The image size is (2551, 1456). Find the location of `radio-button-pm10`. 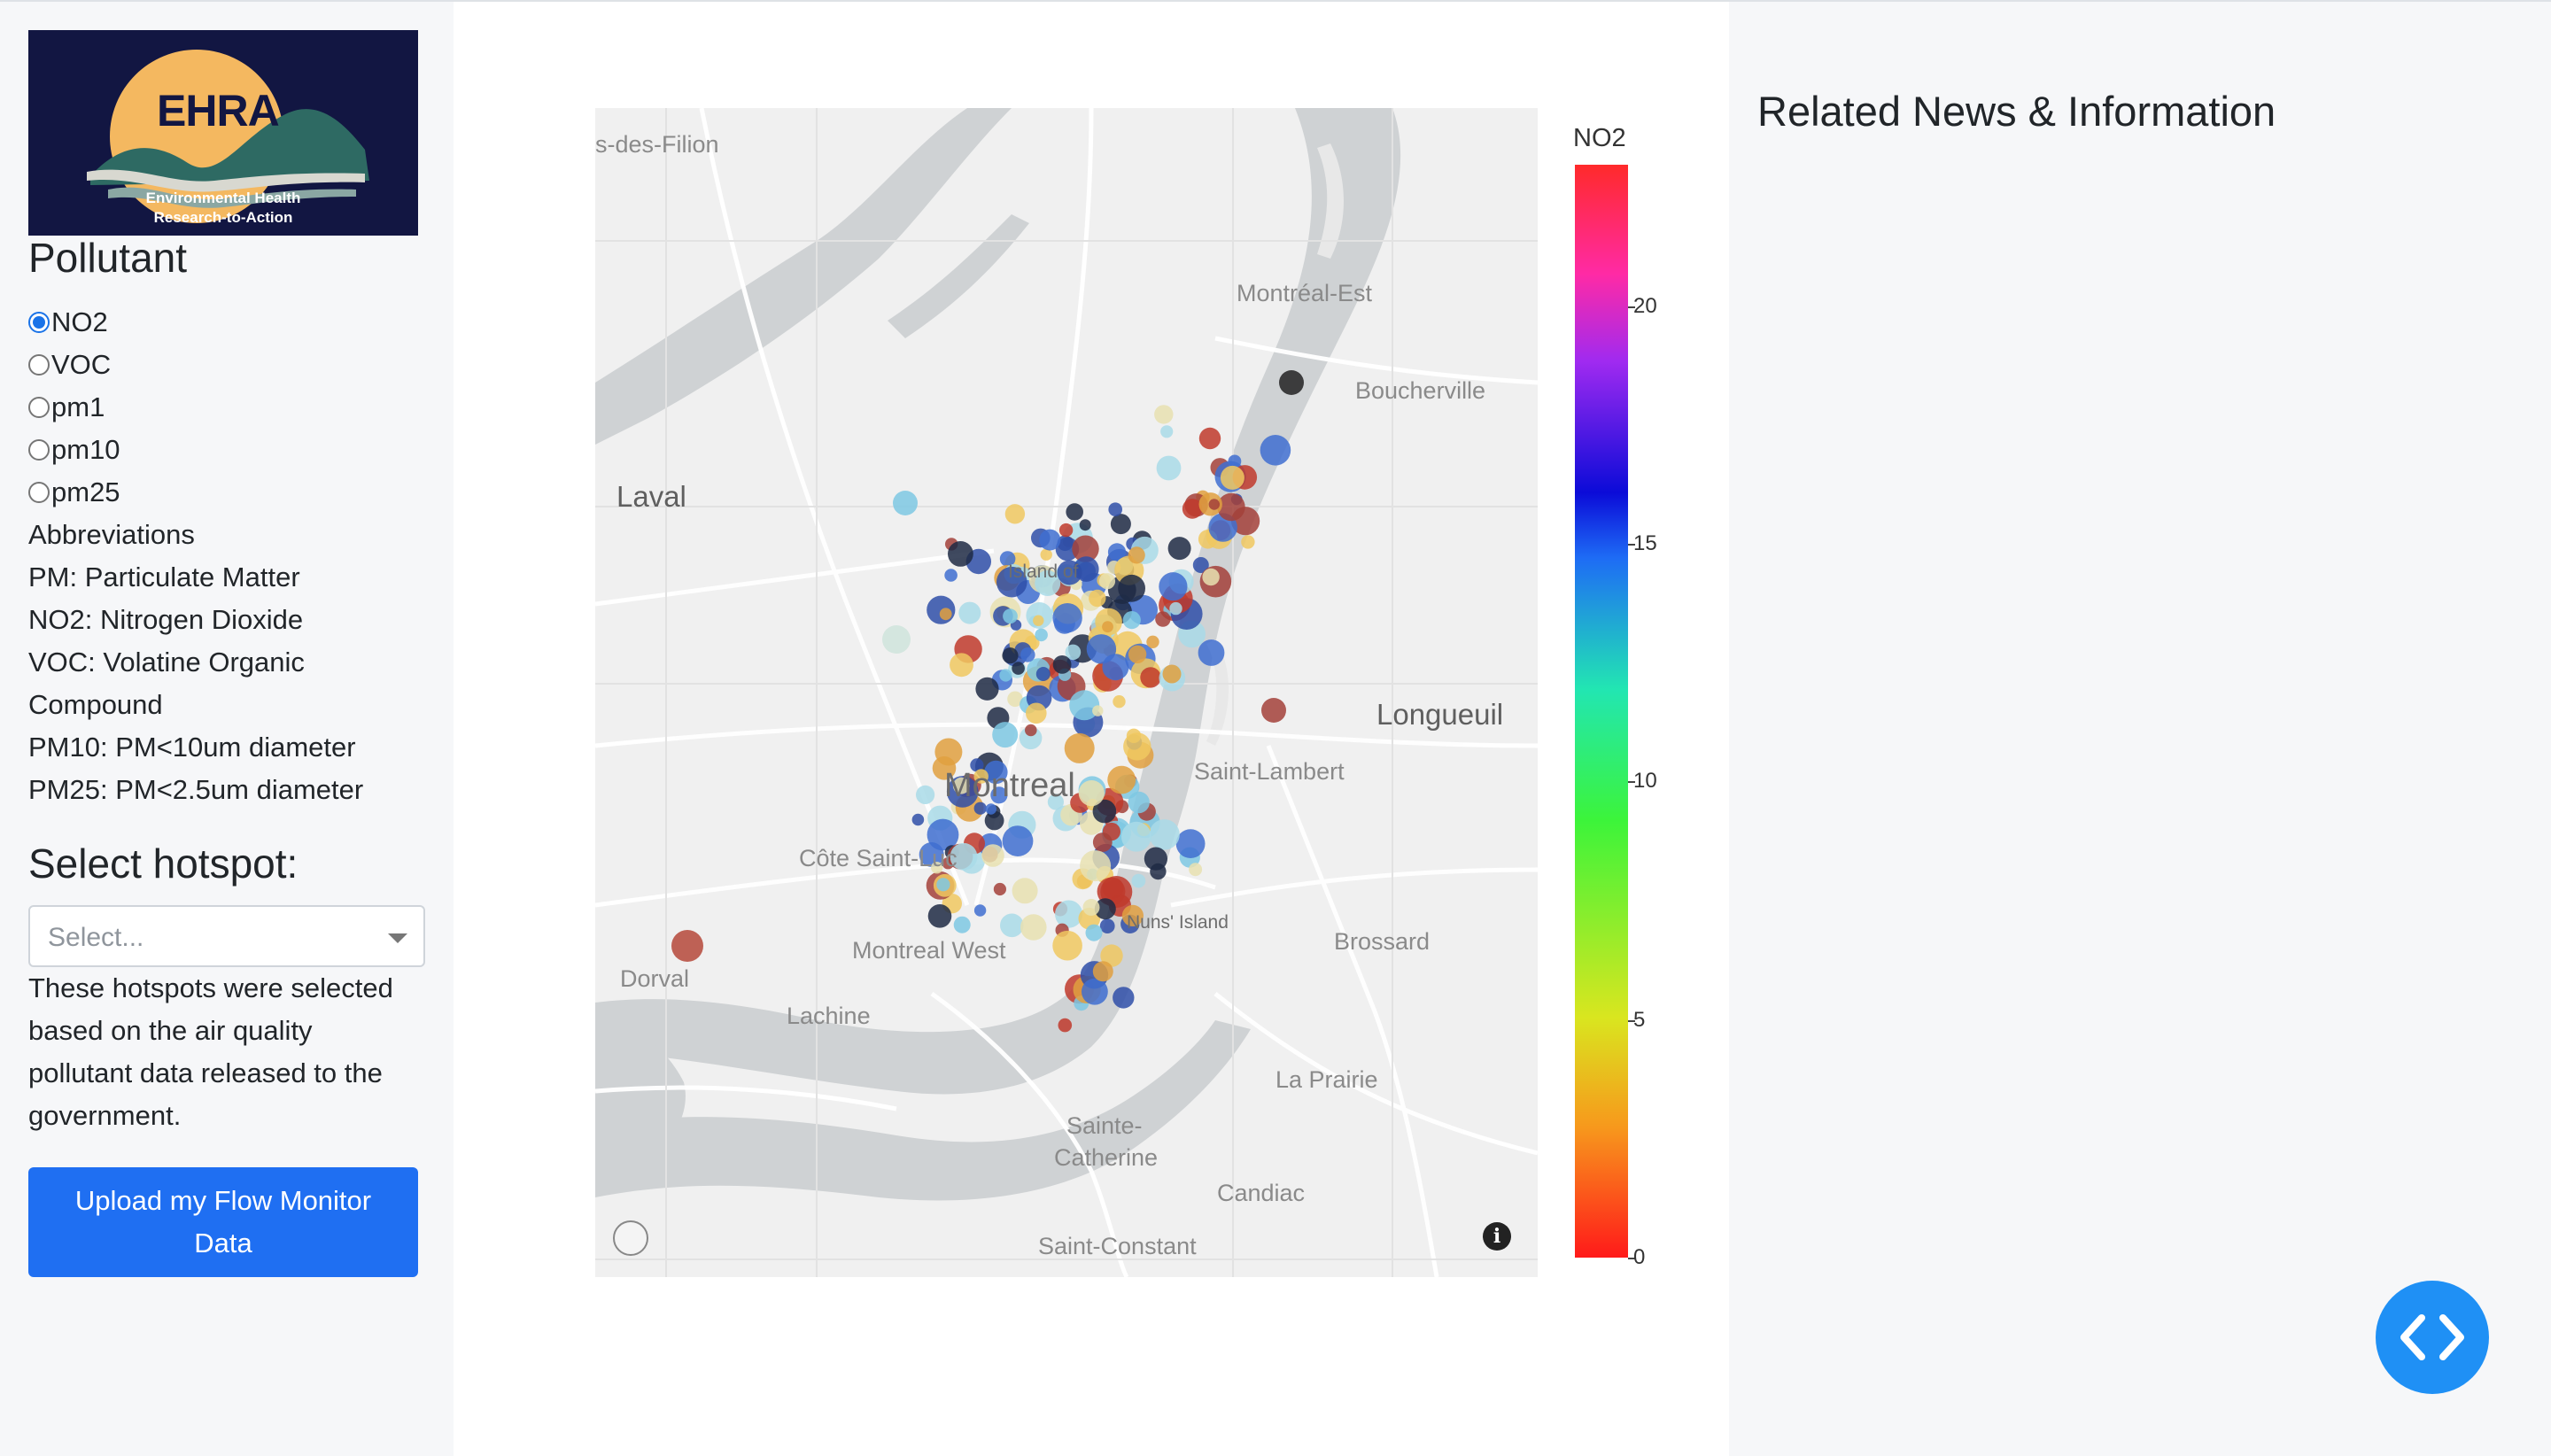

radio-button-pm10 is located at coordinates (39, 450).